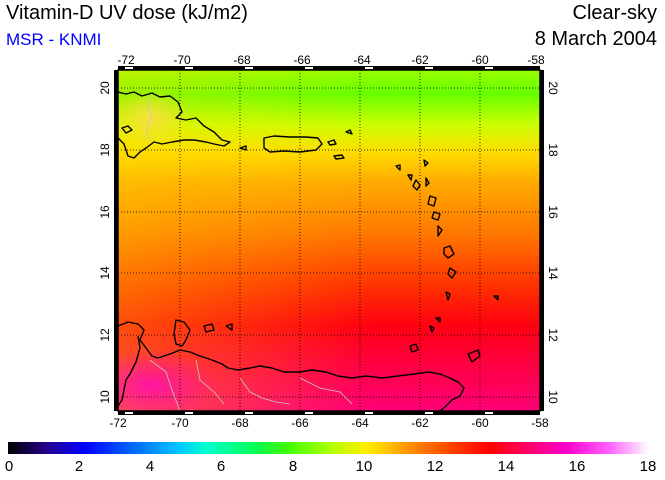 The height and width of the screenshot is (480, 665). Describe the element at coordinates (553, 212) in the screenshot. I see `lat-label-right: 16` at that location.